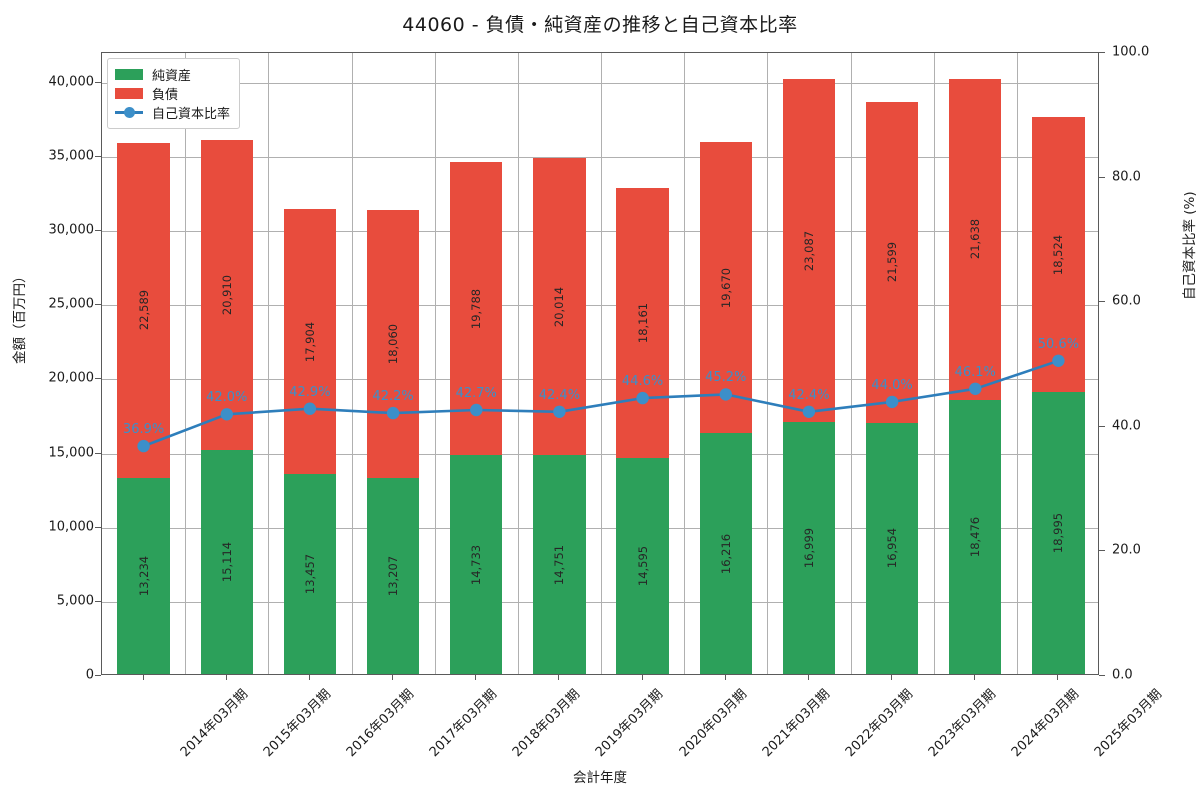 Image resolution: width=1200 pixels, height=800 pixels. What do you see at coordinates (71, 452) in the screenshot?
I see `y-axis-tick-left: 15,000` at bounding box center [71, 452].